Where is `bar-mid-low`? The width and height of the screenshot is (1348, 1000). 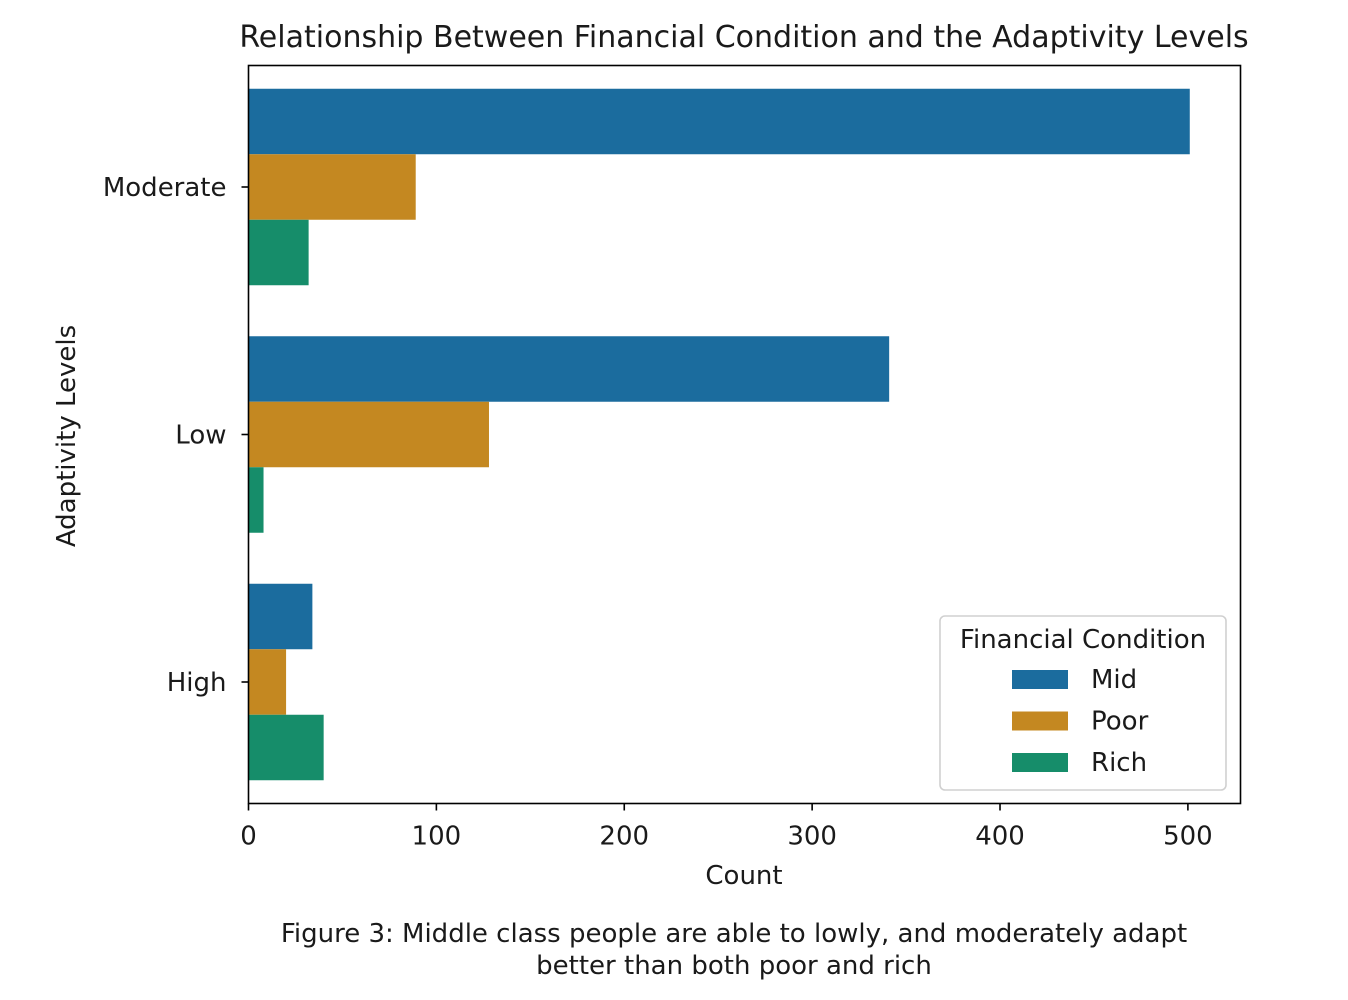 bar-mid-low is located at coordinates (569, 369).